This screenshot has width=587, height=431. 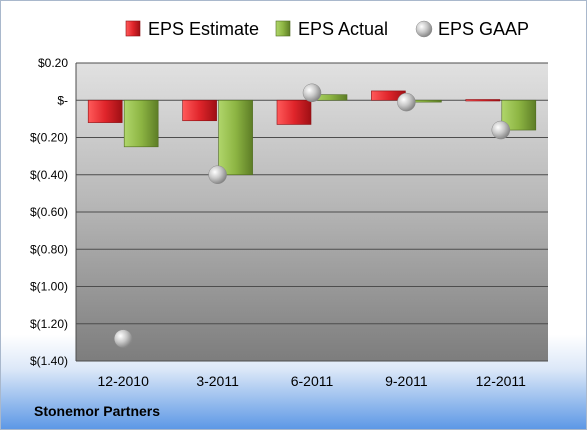 I want to click on x-tick-label: 3-2011, so click(x=217, y=381).